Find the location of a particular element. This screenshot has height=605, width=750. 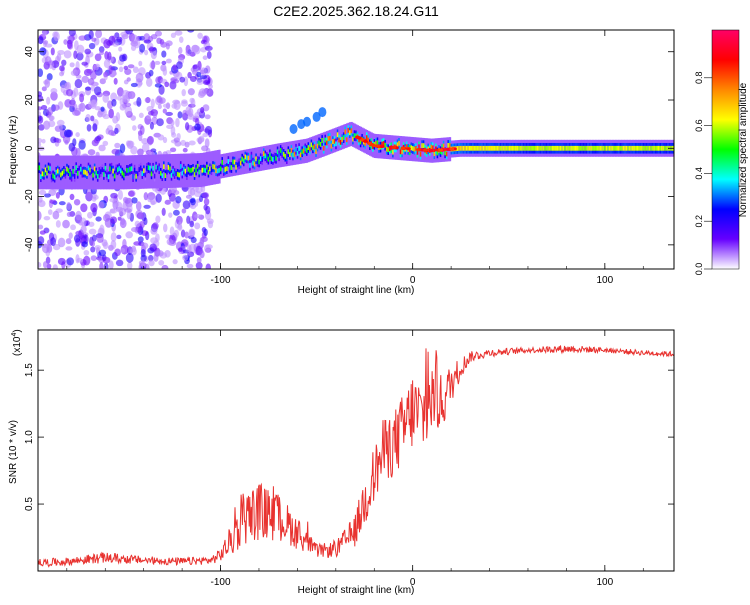

colorbar-ramp is located at coordinates (725, 149).